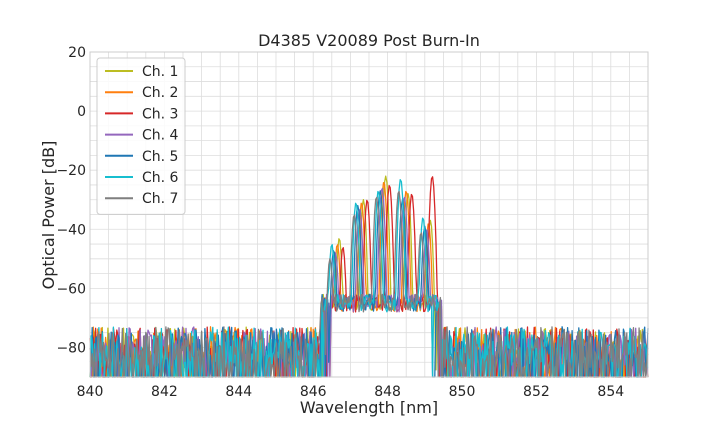  Describe the element at coordinates (160, 157) in the screenshot. I see `legend-label: Ch. 5` at that location.